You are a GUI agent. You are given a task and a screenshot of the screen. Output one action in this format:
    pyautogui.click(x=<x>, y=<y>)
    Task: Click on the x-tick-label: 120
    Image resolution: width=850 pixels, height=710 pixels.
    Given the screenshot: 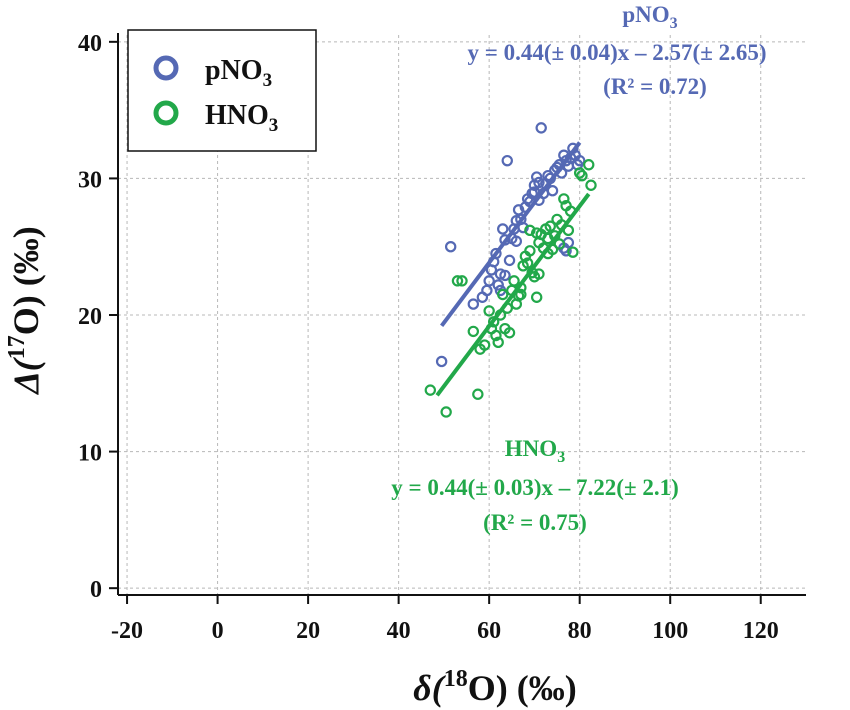 What is the action you would take?
    pyautogui.click(x=761, y=631)
    